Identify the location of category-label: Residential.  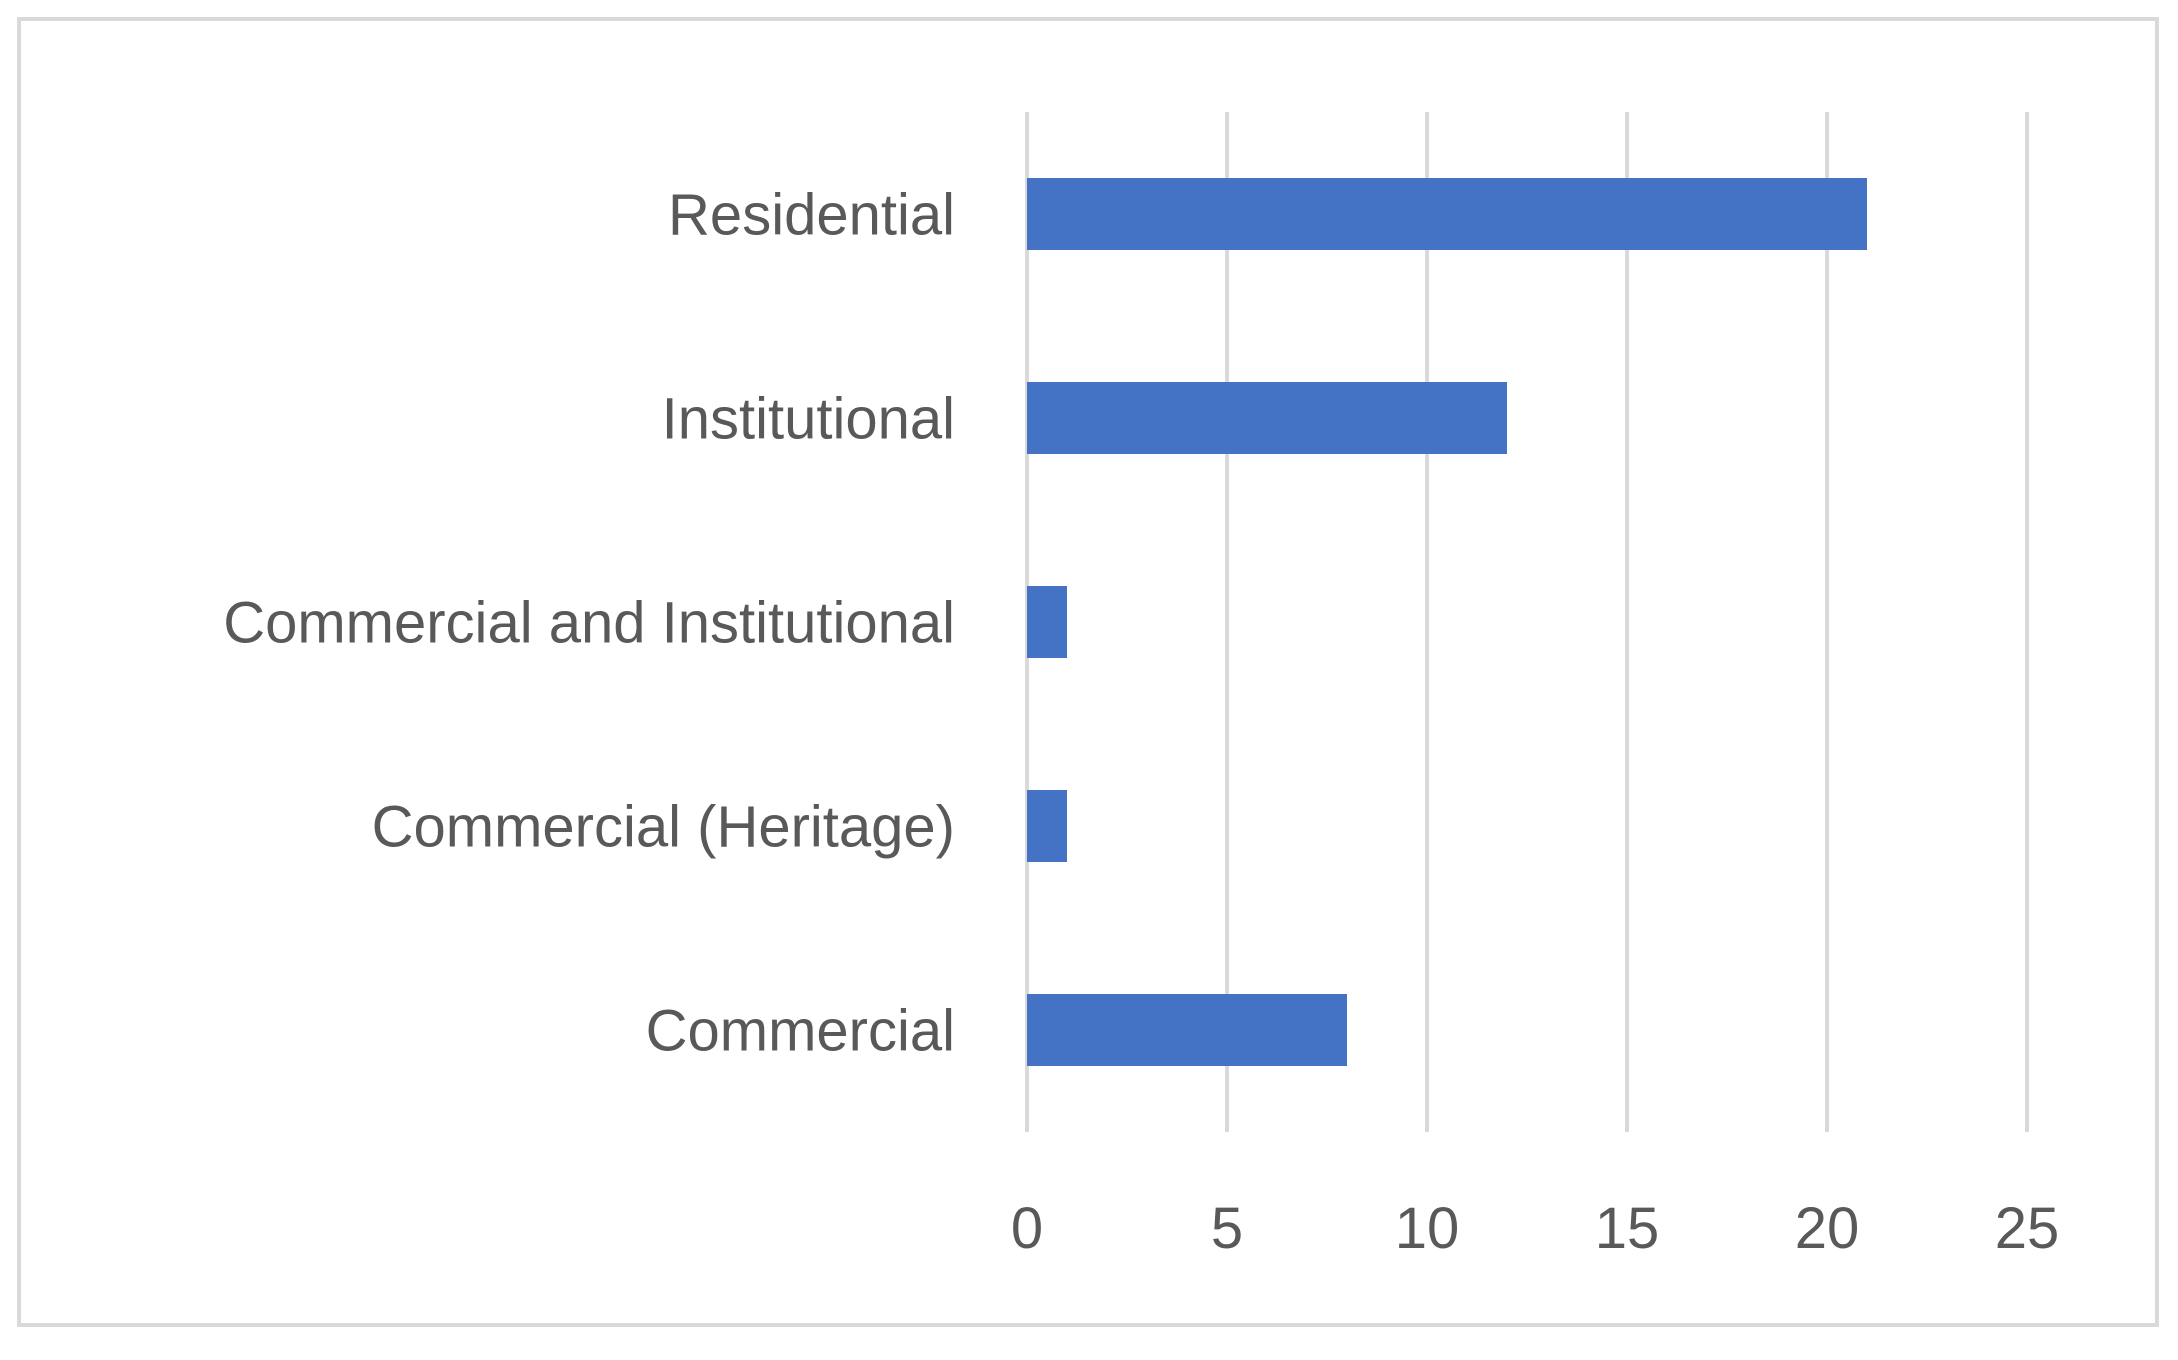
(811, 214).